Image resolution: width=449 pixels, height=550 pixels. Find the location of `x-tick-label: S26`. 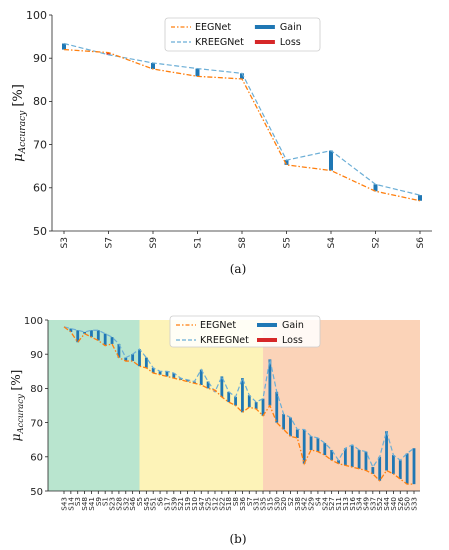

x-tick-label: S26 is located at coordinates (400, 504).